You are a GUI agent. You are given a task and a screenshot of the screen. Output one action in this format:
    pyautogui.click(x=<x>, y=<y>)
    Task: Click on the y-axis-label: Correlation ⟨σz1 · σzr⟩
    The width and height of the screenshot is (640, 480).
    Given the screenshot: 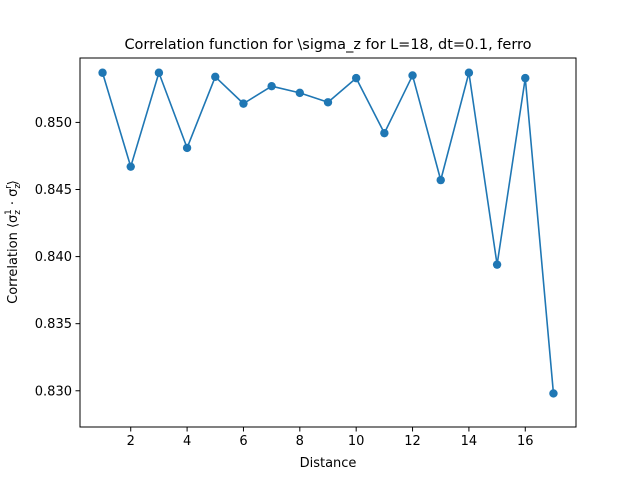 What is the action you would take?
    pyautogui.click(x=13, y=242)
    